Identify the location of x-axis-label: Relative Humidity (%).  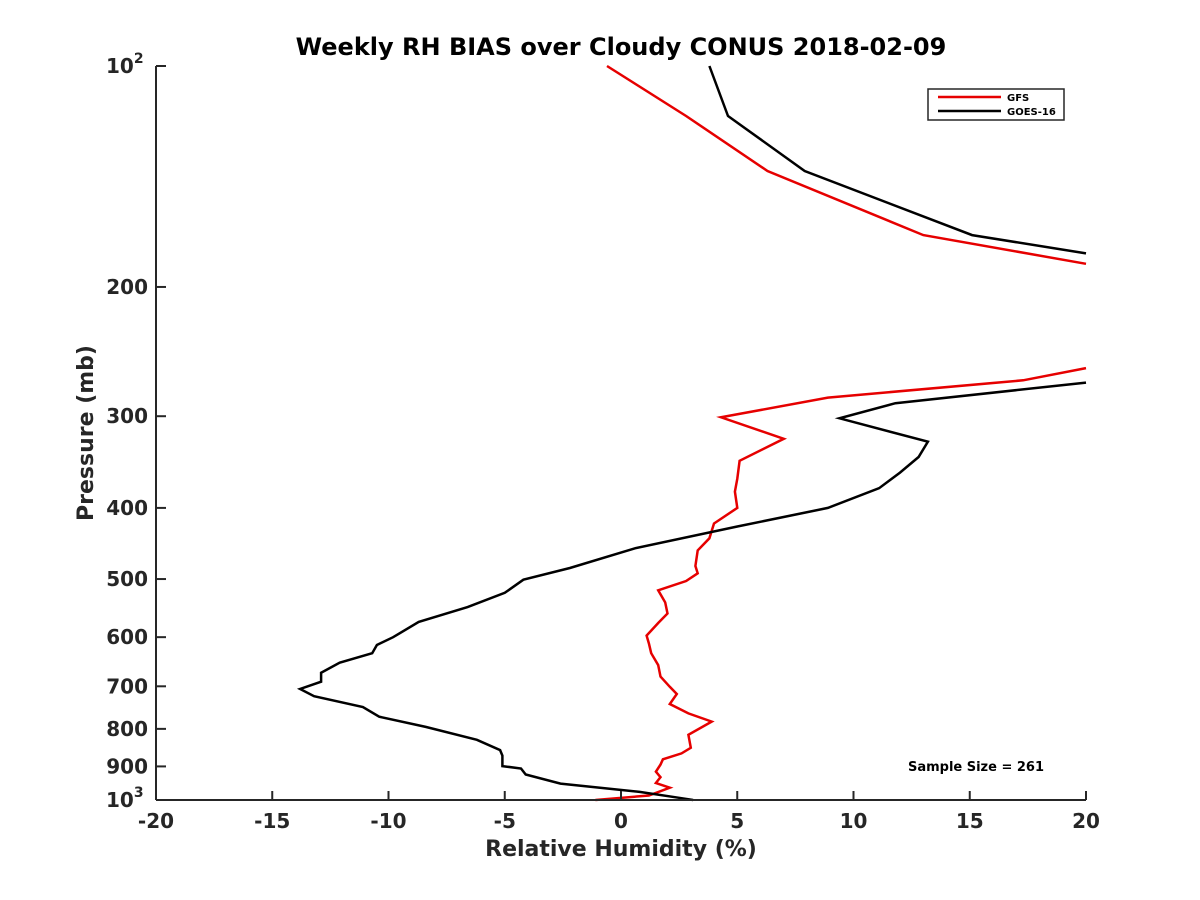
(621, 849).